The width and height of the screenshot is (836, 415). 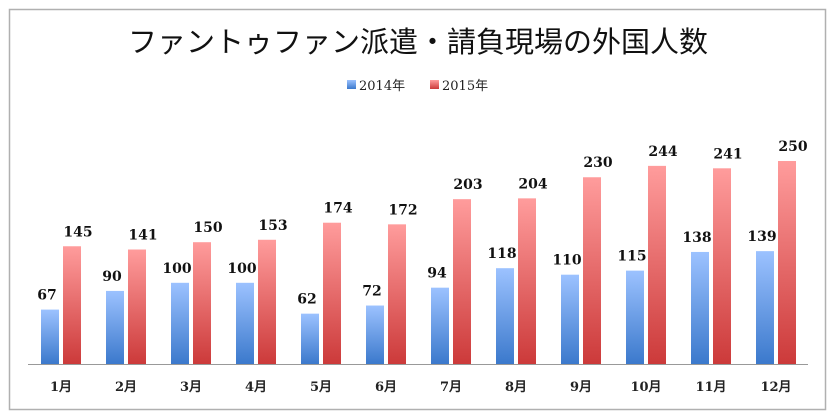 I want to click on bar-2015年-6月, so click(x=397, y=294).